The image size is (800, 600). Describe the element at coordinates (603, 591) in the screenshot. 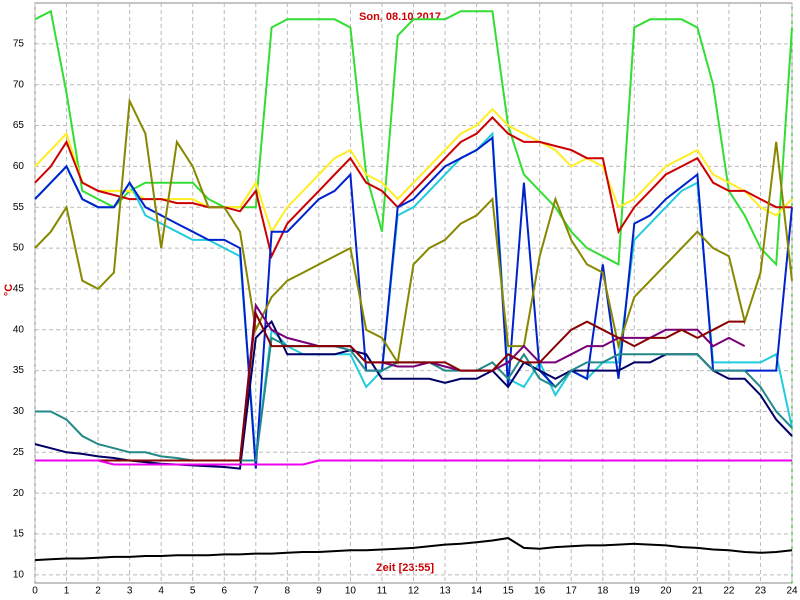

I see `x-tick-label: 18` at that location.